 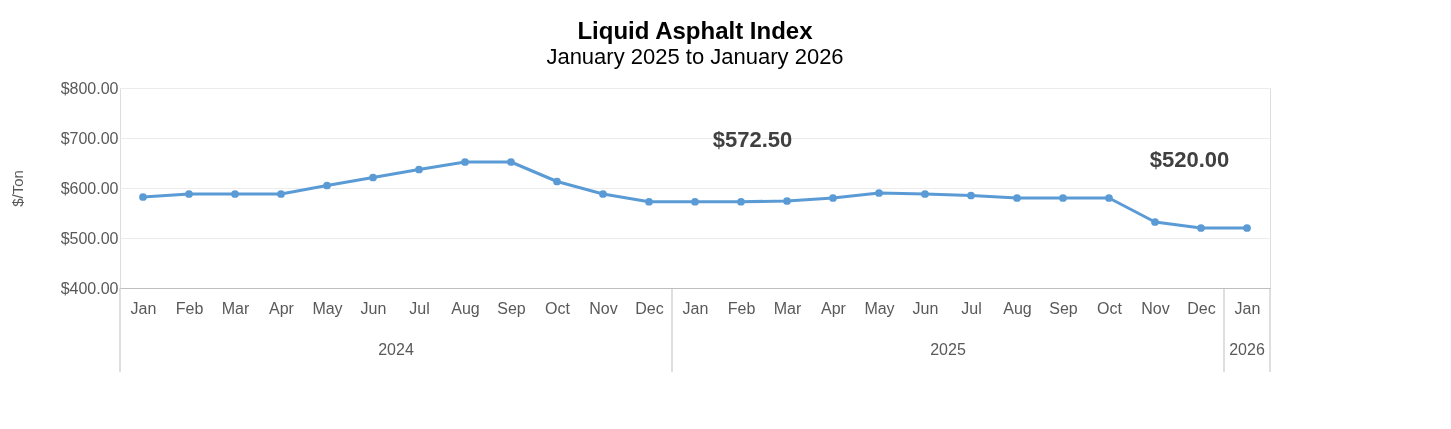 What do you see at coordinates (948, 349) in the screenshot?
I see `text: 2025` at bounding box center [948, 349].